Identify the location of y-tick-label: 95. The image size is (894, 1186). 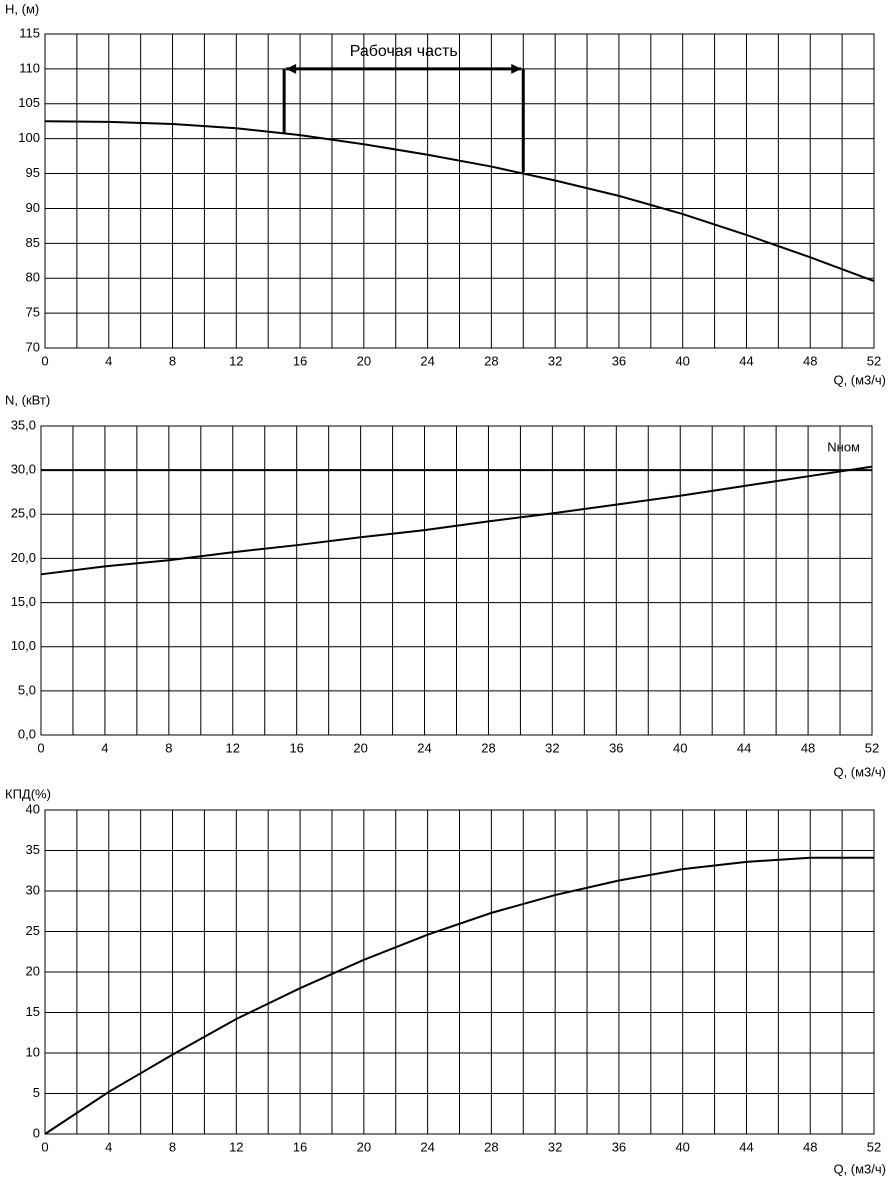
(33, 172).